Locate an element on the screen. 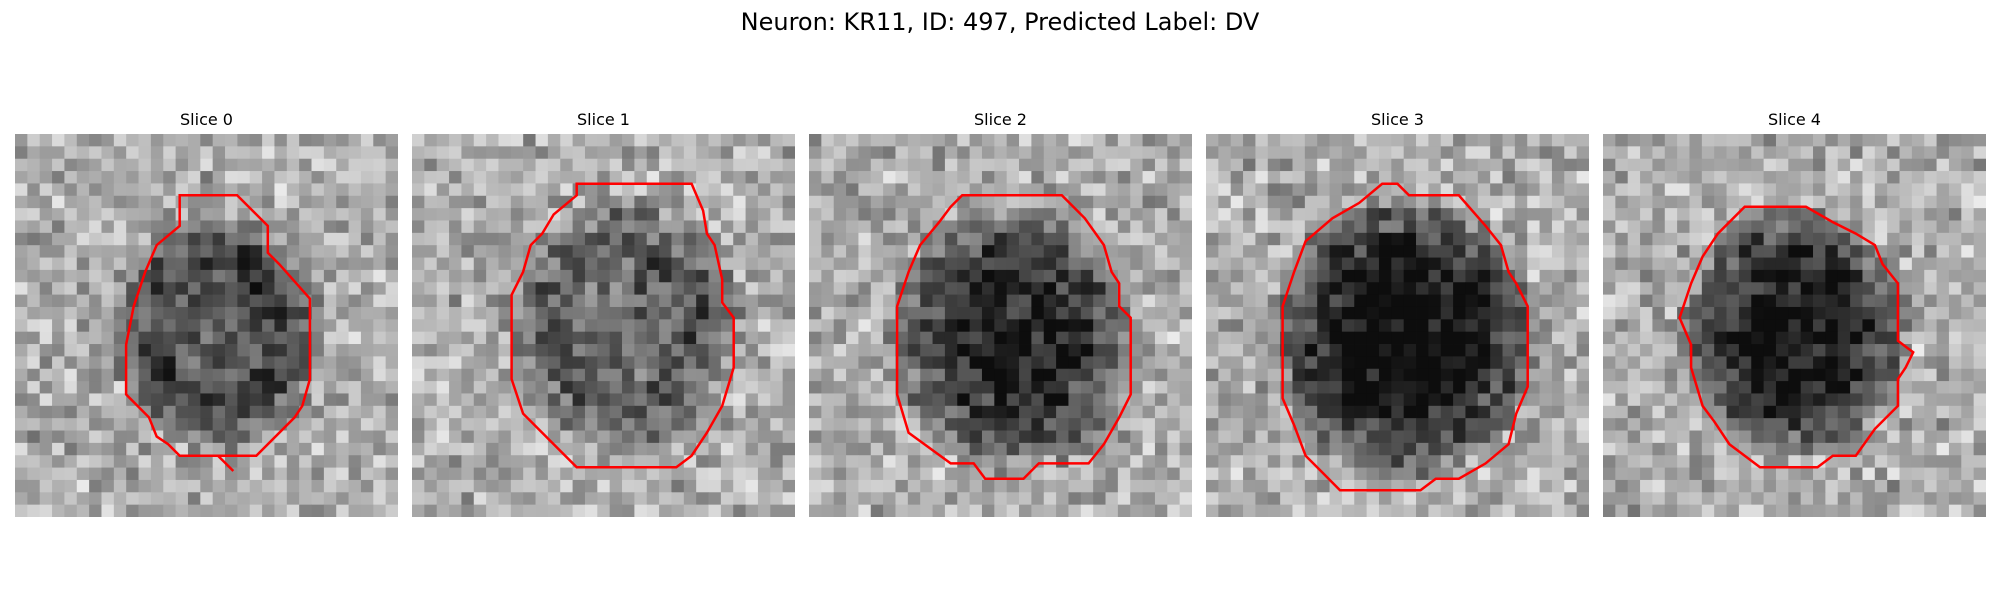 The width and height of the screenshot is (2000, 600). slice-panel-3: Slice 3 is located at coordinates (1397, 313).